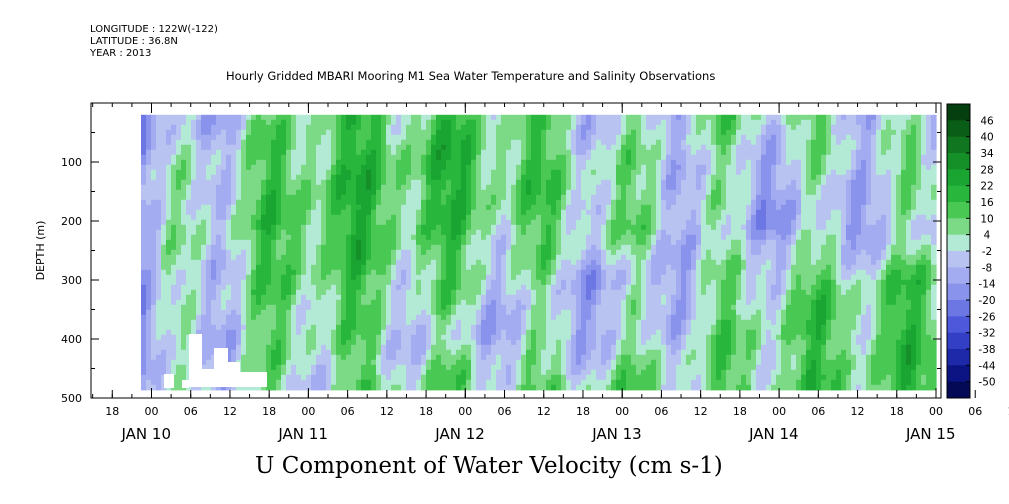 Image resolution: width=1009 pixels, height=504 pixels. Describe the element at coordinates (986, 334) in the screenshot. I see `colorbar-label: -32` at that location.